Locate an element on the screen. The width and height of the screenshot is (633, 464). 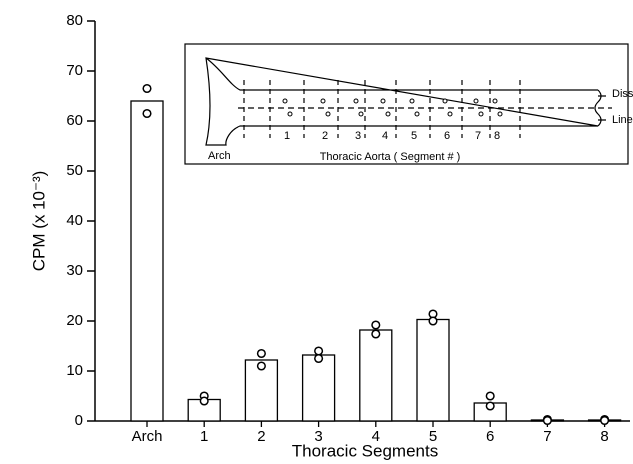
y-tick-label: 10 is located at coordinates (74, 370).